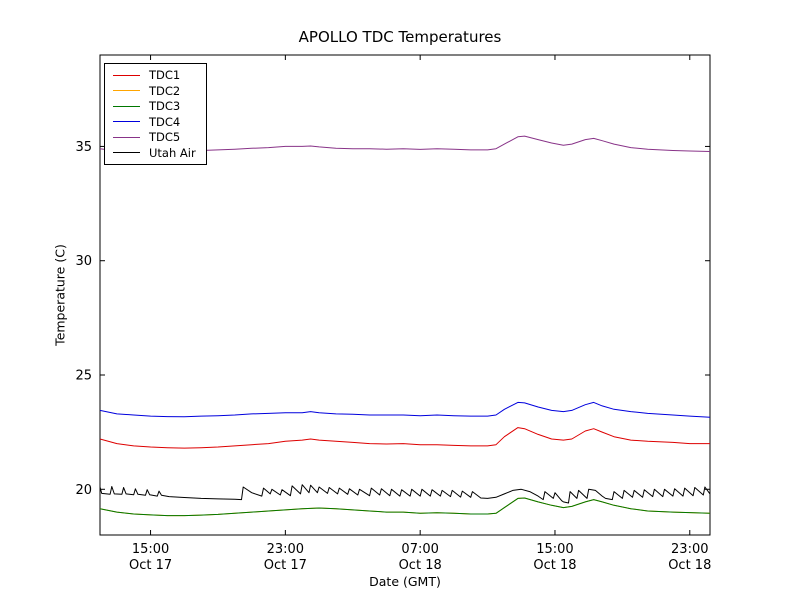  Describe the element at coordinates (126, 106) in the screenshot. I see `legend-swatch-tdc3` at that location.